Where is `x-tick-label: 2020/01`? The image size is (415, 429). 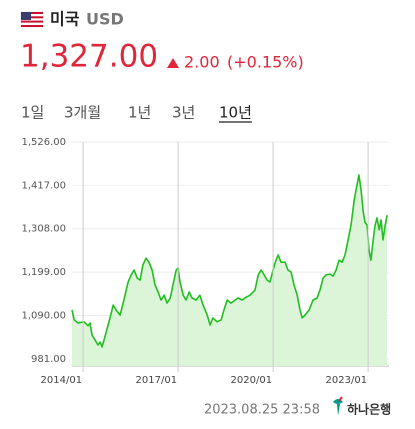 x-tick-label: 2020/01 is located at coordinates (252, 380).